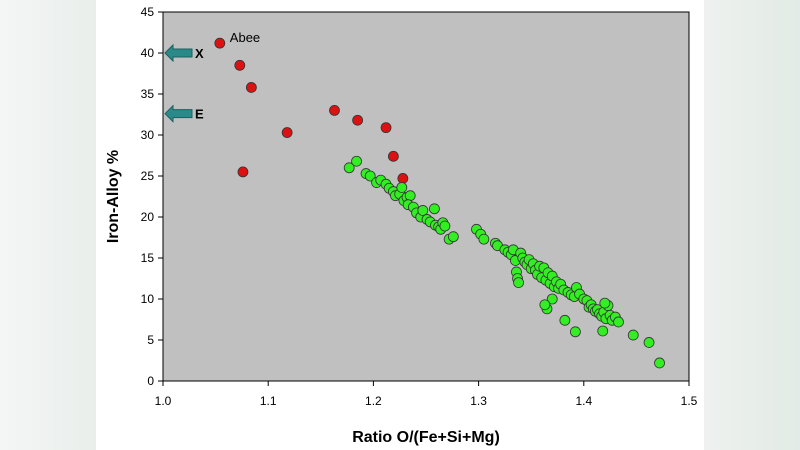  What do you see at coordinates (689, 401) in the screenshot?
I see `x-tick-label: 1.5` at bounding box center [689, 401].